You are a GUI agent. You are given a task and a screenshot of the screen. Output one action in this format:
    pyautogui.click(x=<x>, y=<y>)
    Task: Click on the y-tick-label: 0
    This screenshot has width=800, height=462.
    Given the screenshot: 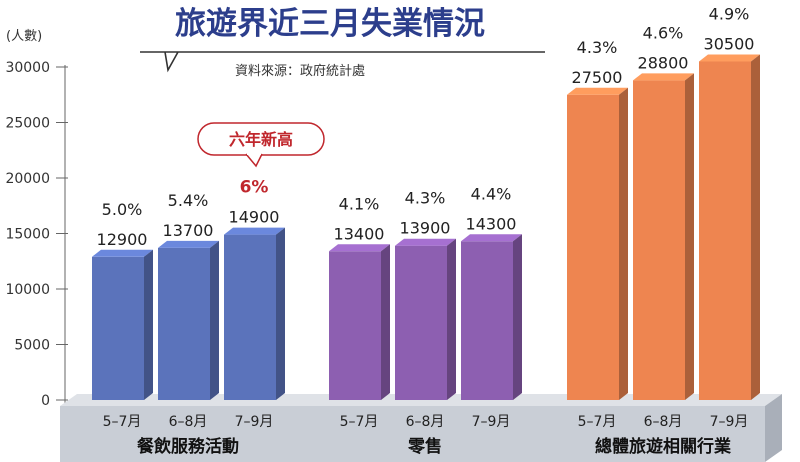 What is the action you would take?
    pyautogui.click(x=45, y=401)
    